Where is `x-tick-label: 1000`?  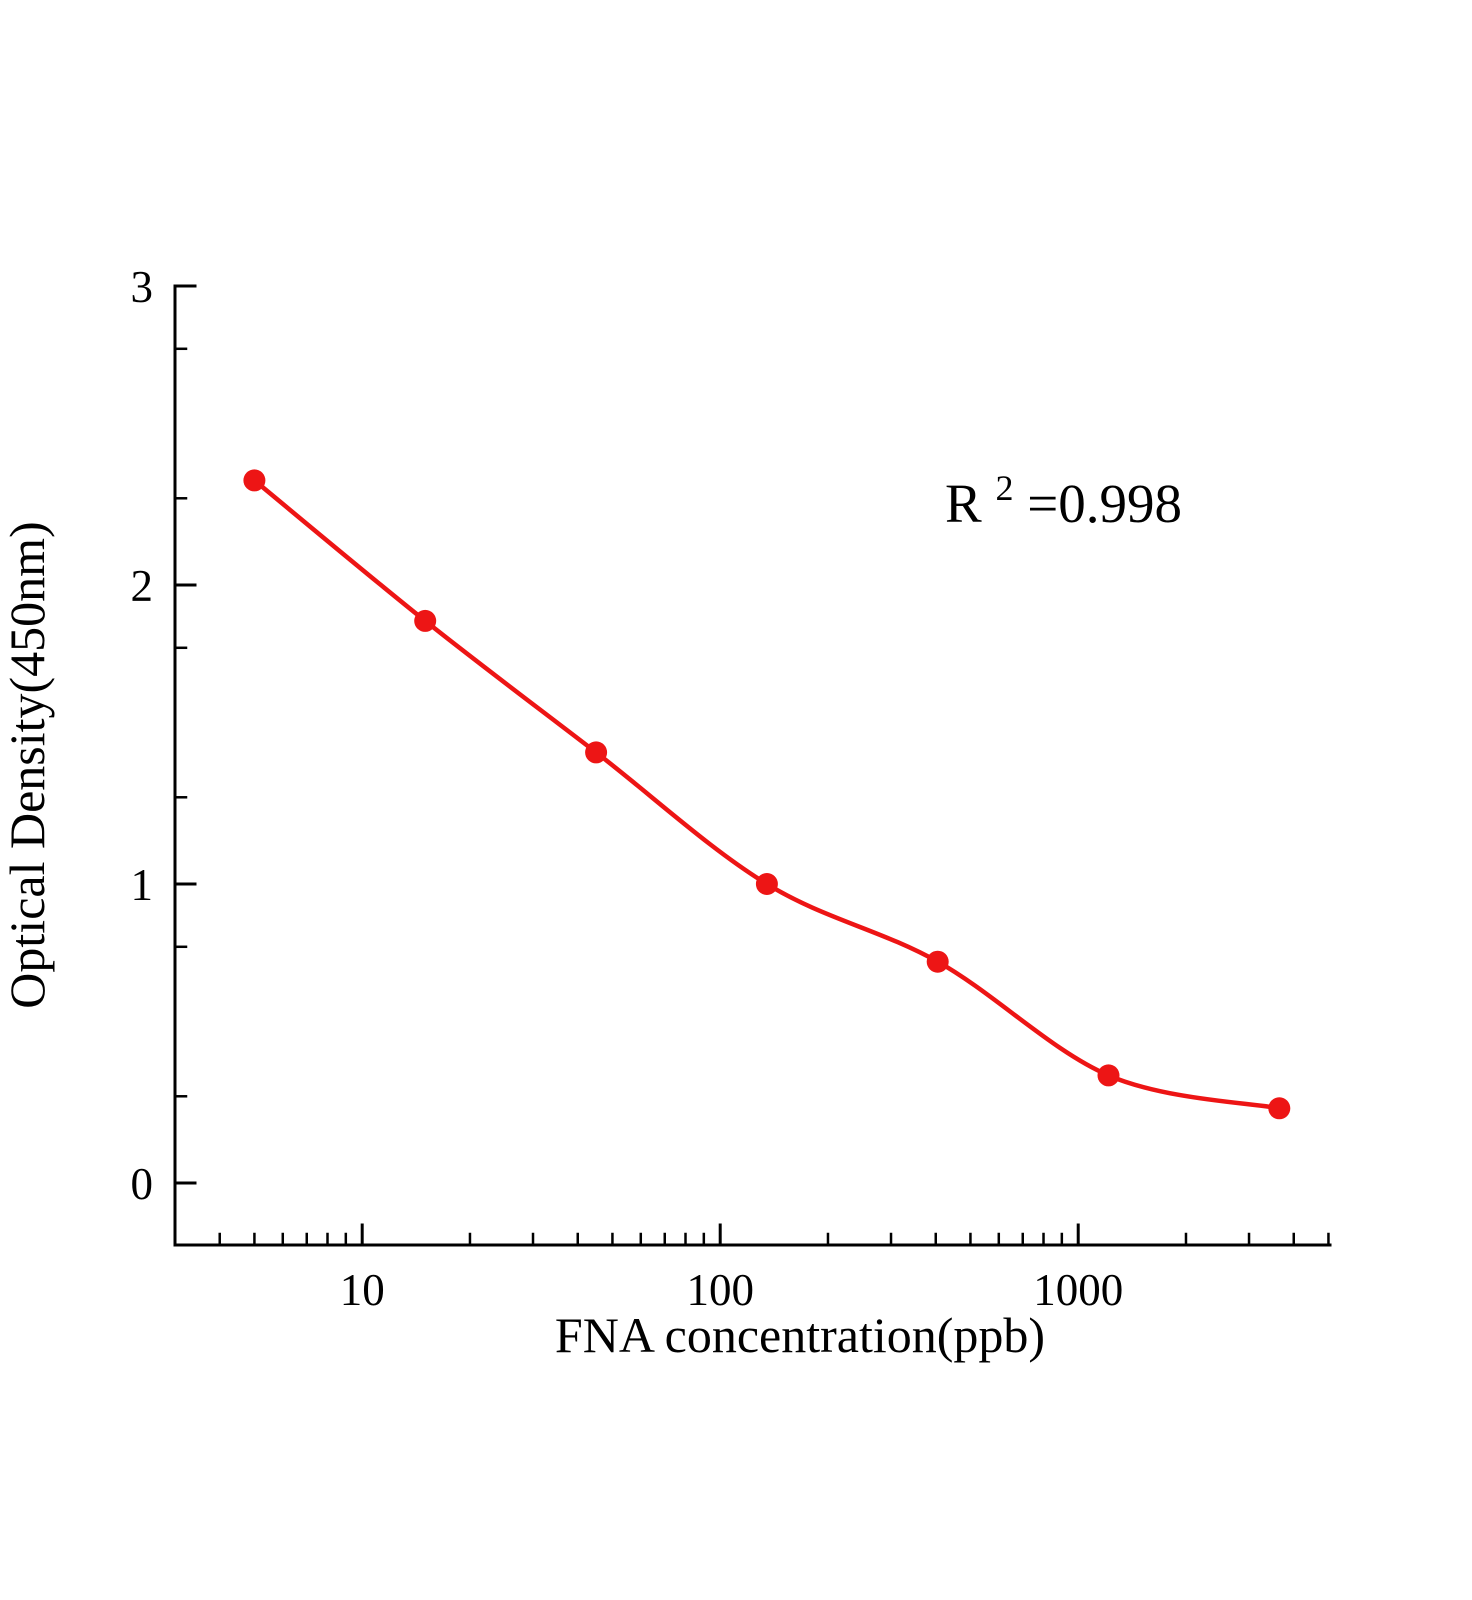 x-tick-label: 1000 is located at coordinates (1078, 1290).